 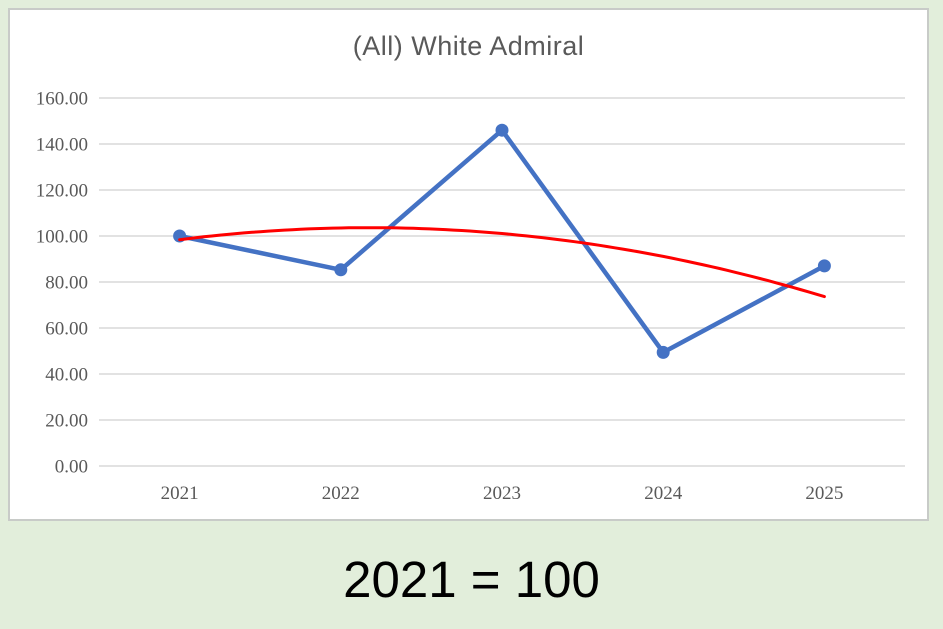 I want to click on x-axis-tick-label: 2022, so click(x=341, y=493).